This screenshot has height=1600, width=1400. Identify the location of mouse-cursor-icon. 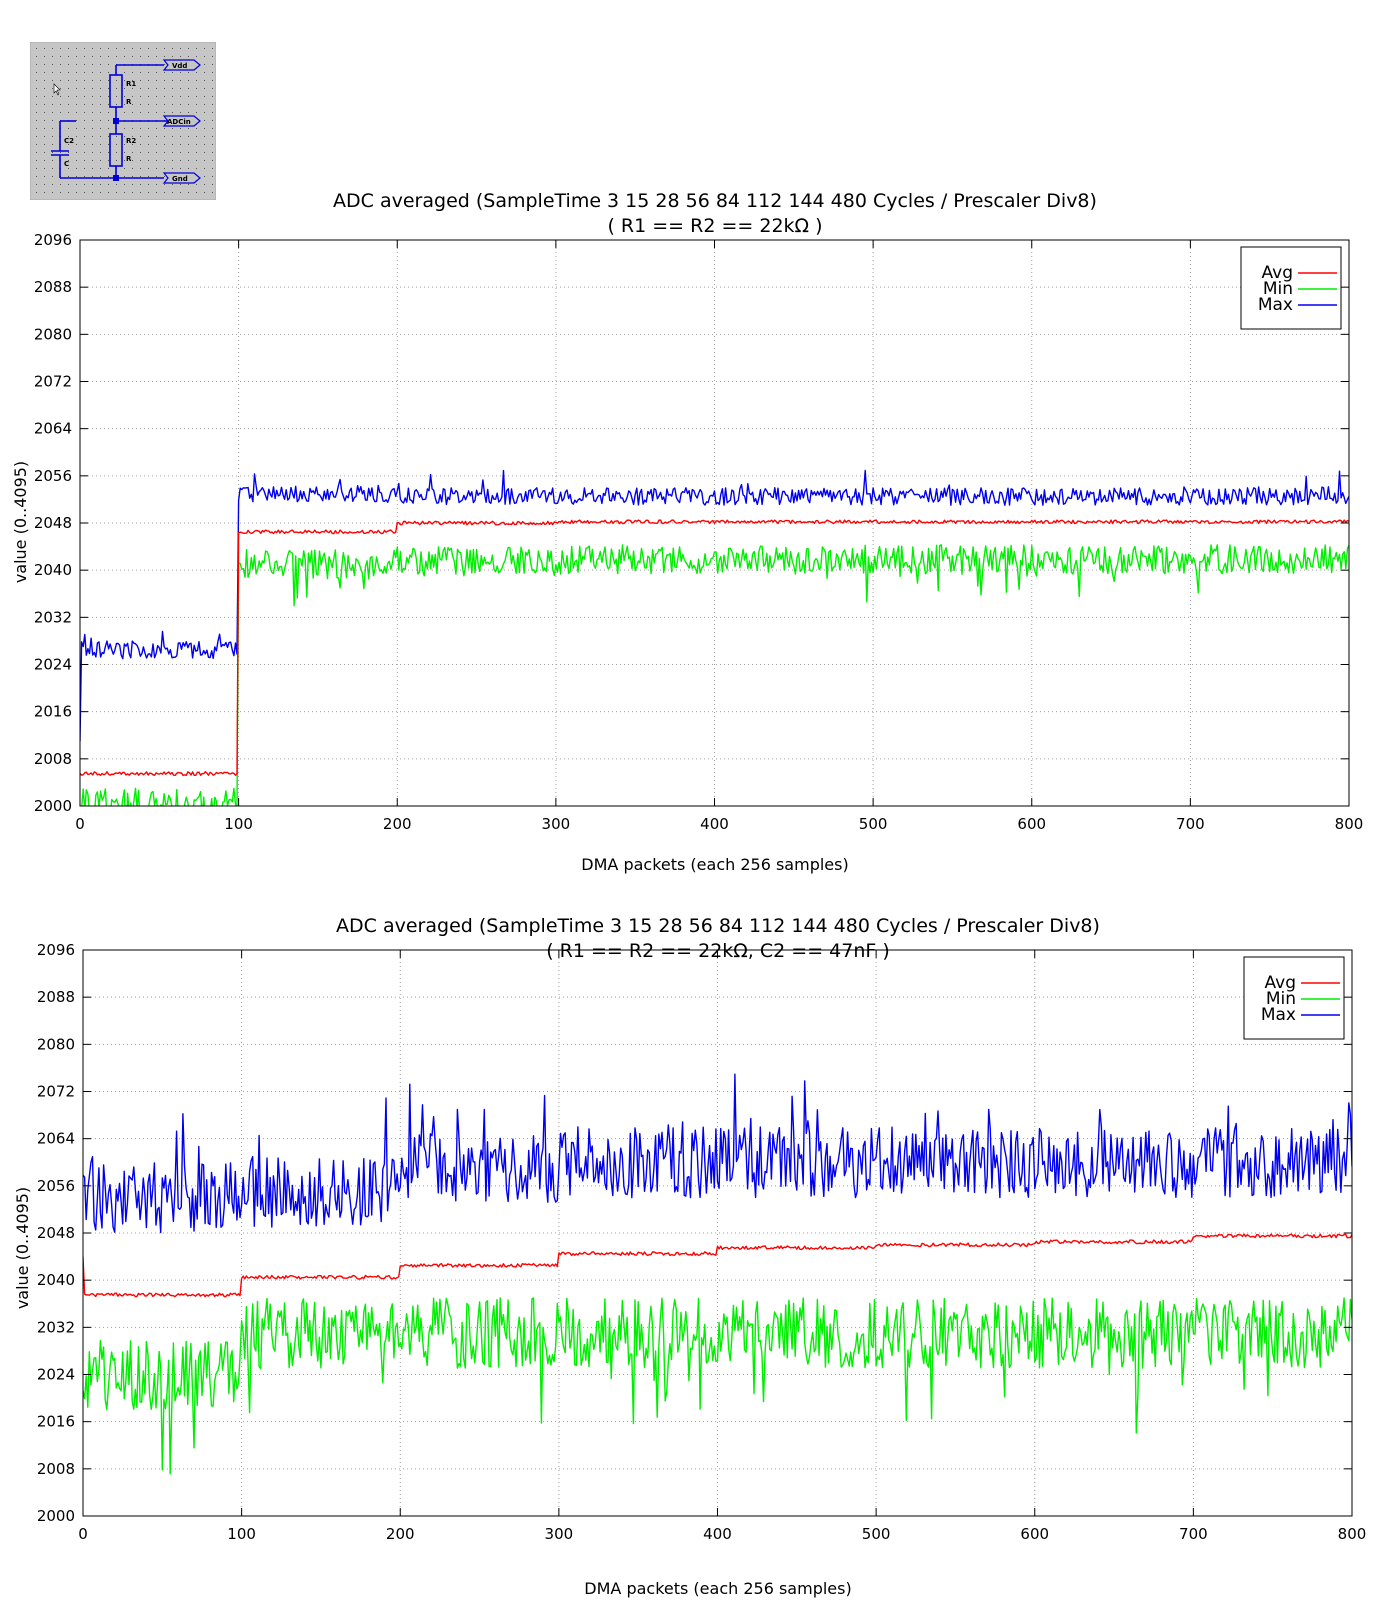
(57, 89).